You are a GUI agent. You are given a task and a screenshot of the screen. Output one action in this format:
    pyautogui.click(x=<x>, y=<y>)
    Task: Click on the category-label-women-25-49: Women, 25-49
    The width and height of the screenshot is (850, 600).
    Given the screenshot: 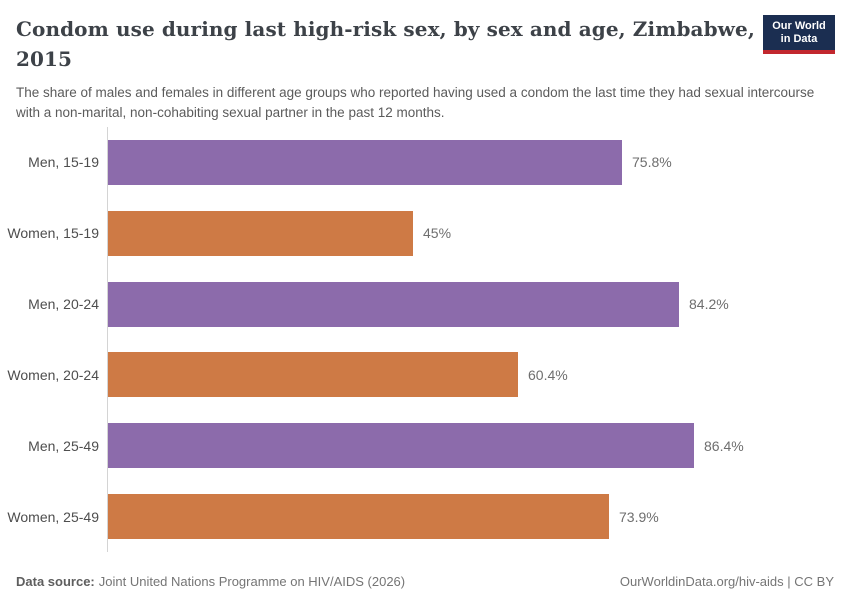 What is the action you would take?
    pyautogui.click(x=53, y=516)
    